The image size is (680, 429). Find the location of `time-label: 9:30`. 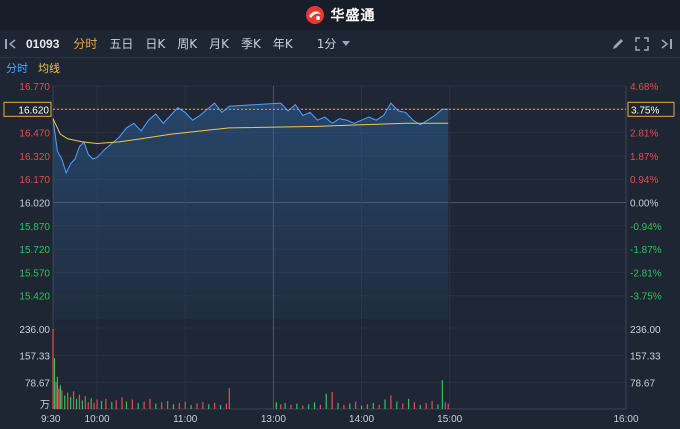

time-label: 9:30 is located at coordinates (51, 419).